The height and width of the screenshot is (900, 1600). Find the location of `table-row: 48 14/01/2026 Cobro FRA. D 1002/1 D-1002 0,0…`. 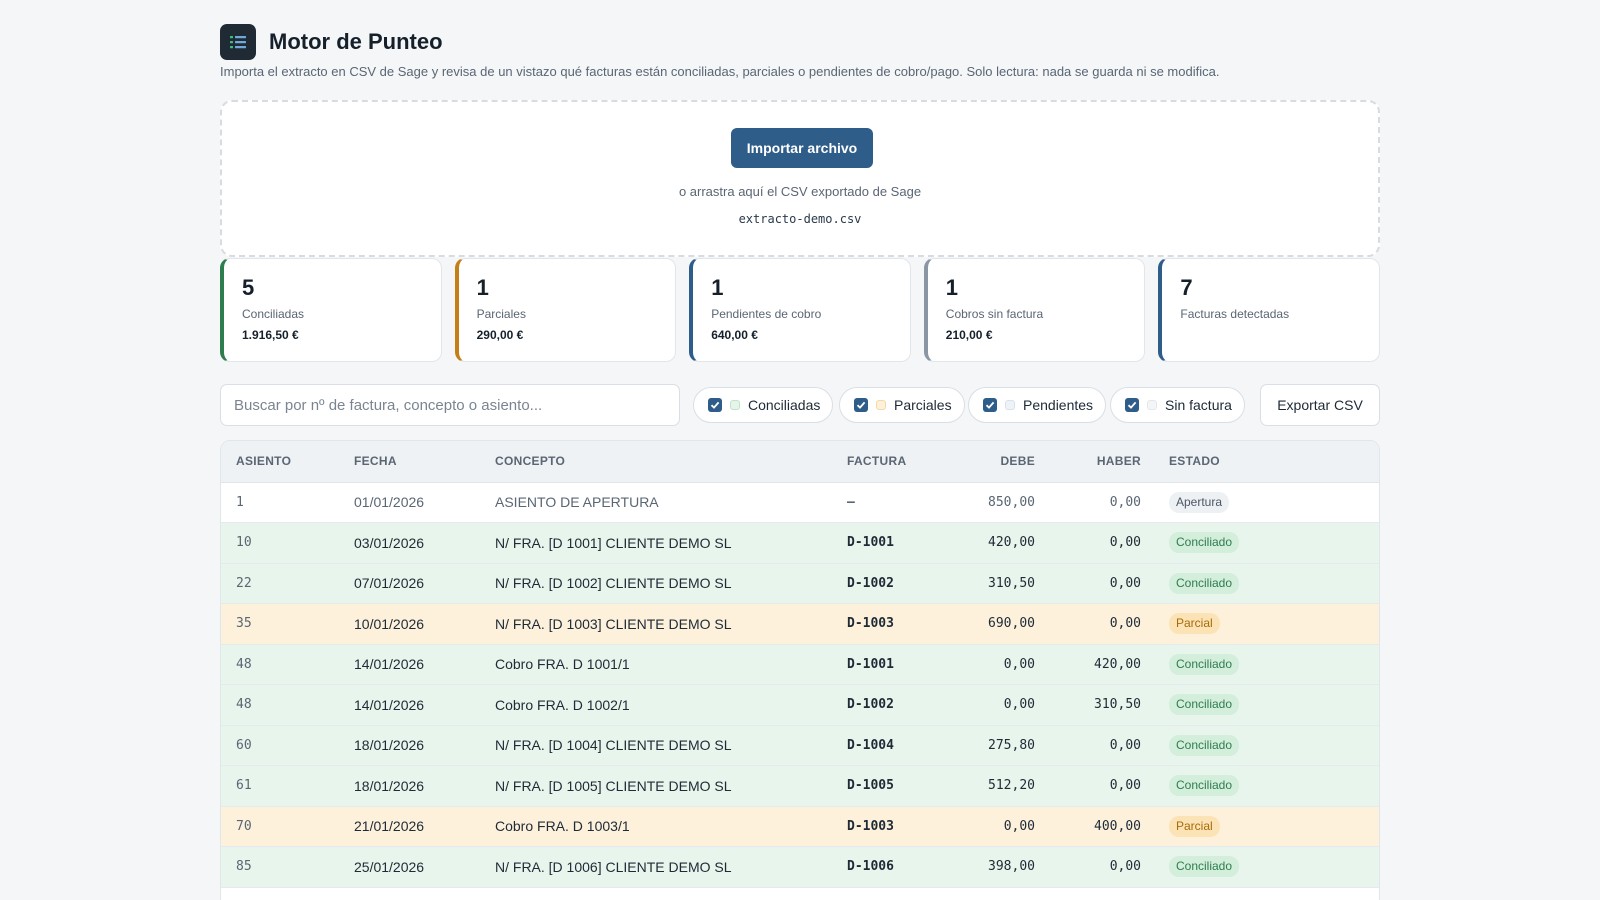

table-row: 48 14/01/2026 Cobro FRA. D 1002/1 D-1002 0,0… is located at coordinates (800, 705).